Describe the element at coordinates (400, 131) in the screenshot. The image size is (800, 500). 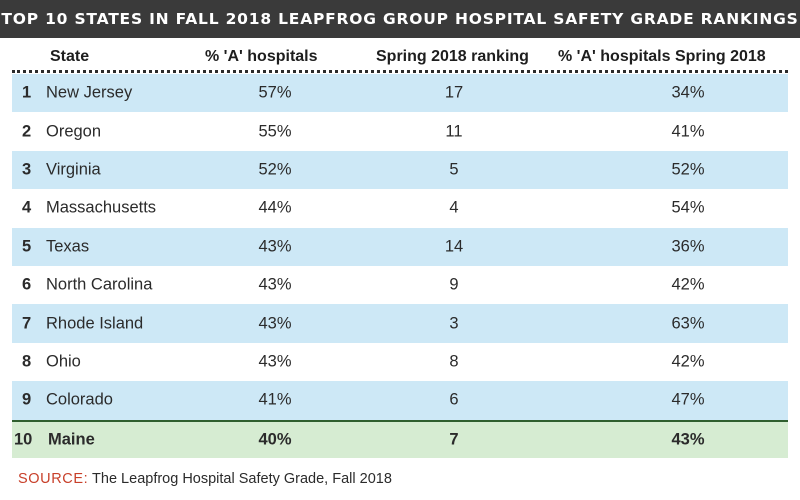
I see `table-row: 2 Oregon 55% 11 41%` at that location.